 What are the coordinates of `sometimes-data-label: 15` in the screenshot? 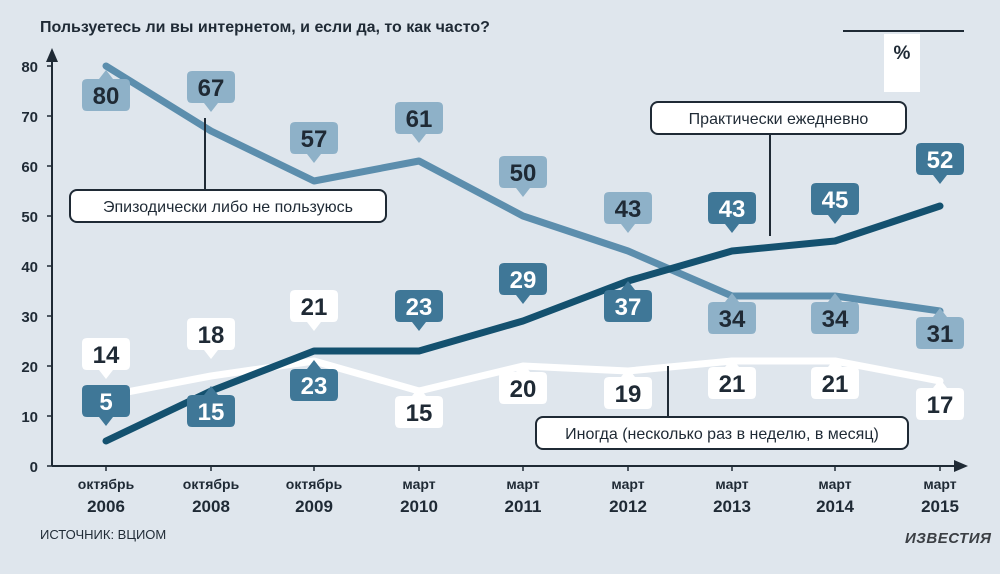 It's located at (419, 413).